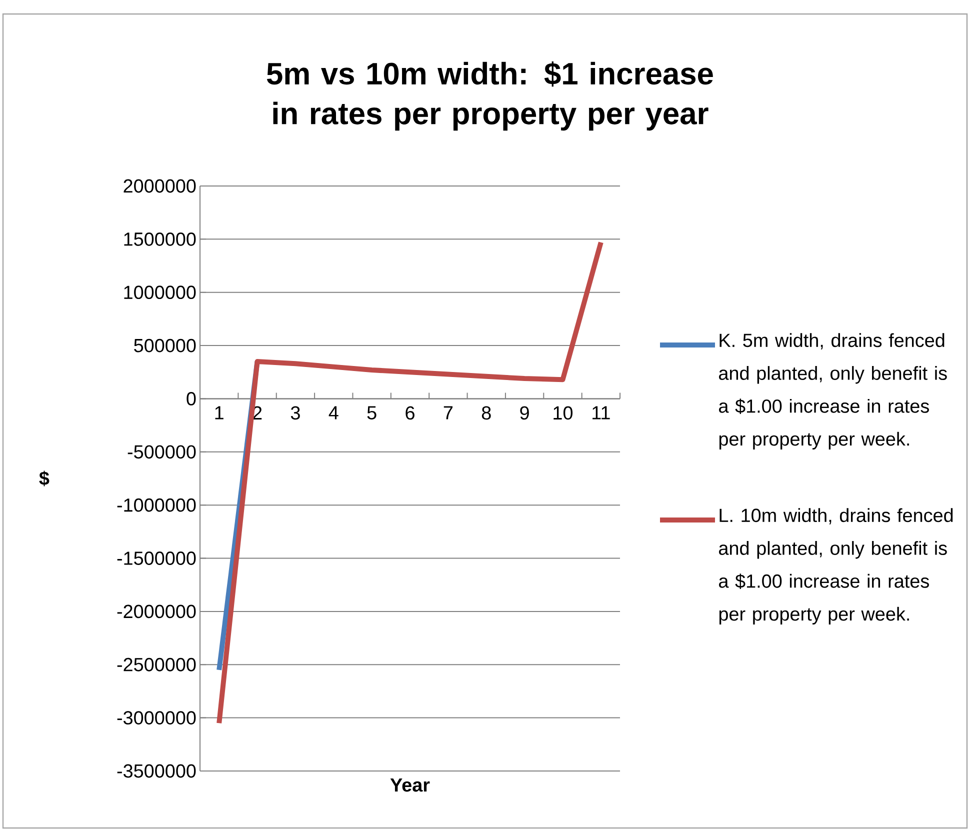  I want to click on y-tick-label: 2000000, so click(160, 186).